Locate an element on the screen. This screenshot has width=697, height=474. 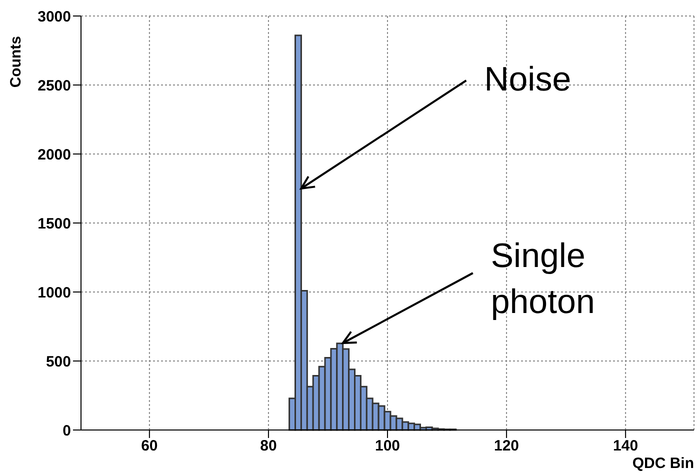
x-tick-label: 120 is located at coordinates (507, 446).